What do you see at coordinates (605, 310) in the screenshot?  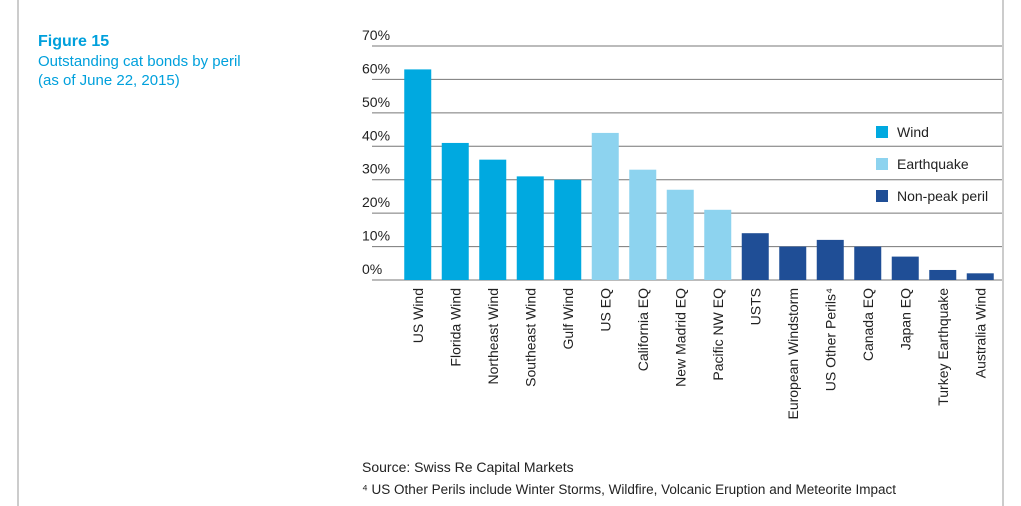 I see `x-tick-label: US EQ` at bounding box center [605, 310].